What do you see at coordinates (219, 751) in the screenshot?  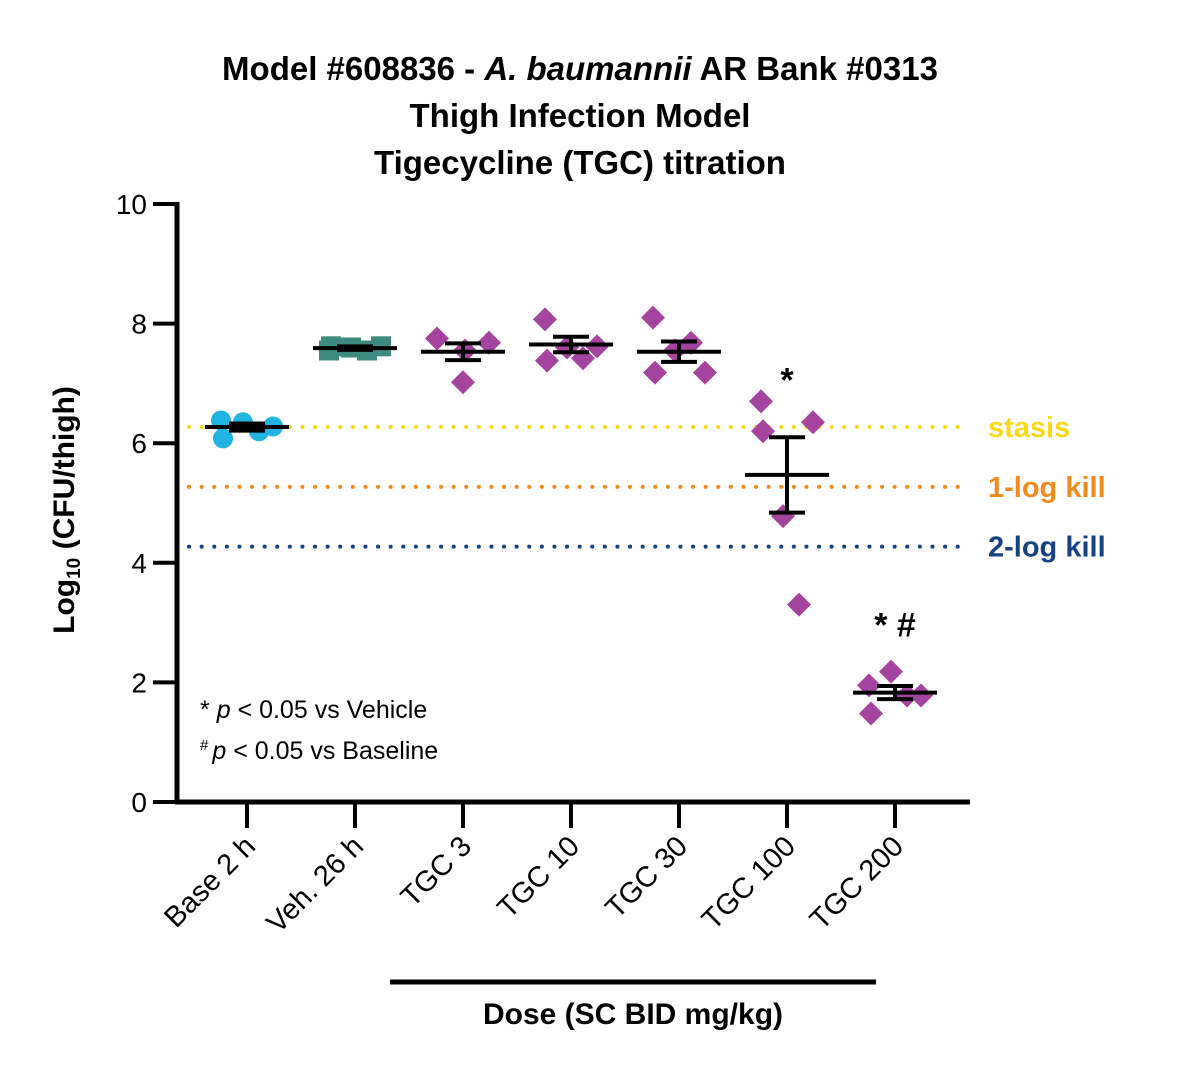 I see `note-baseline-p: p` at bounding box center [219, 751].